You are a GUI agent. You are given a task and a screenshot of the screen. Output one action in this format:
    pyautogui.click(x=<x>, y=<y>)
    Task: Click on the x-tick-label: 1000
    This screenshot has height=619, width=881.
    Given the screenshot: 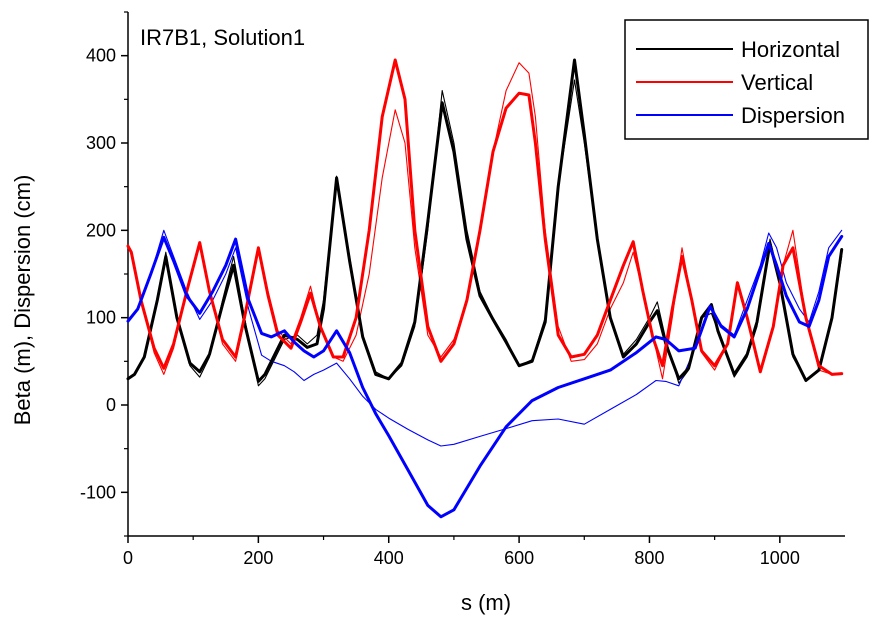 What is the action you would take?
    pyautogui.click(x=780, y=558)
    